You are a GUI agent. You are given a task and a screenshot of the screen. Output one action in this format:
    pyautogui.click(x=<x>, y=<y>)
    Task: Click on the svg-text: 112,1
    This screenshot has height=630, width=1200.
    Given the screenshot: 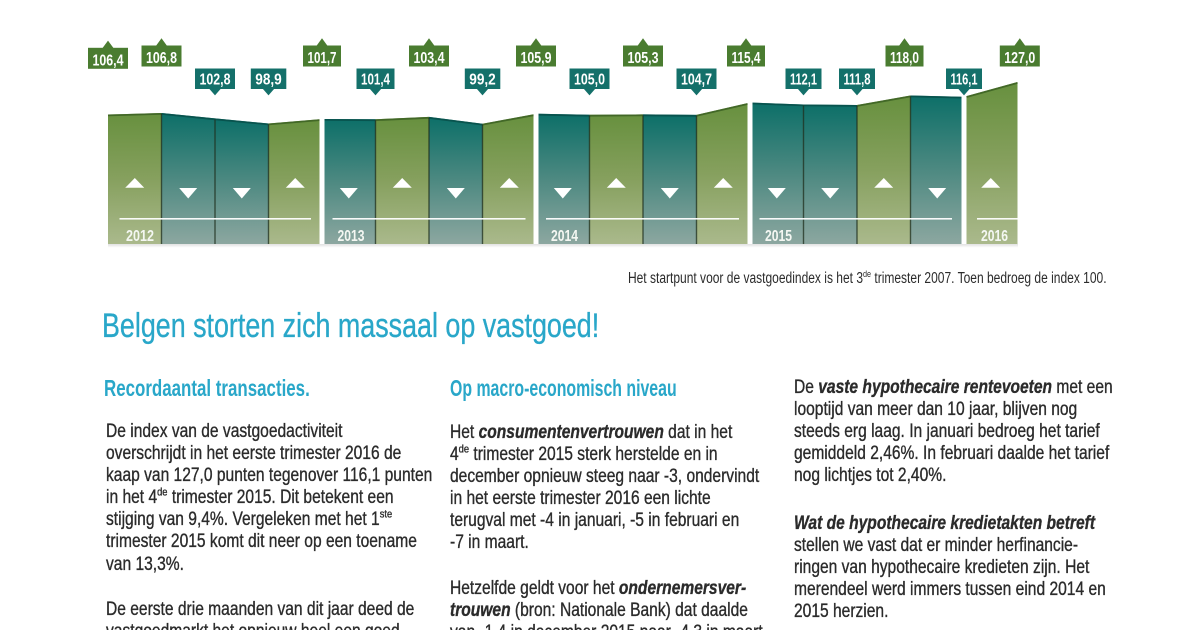 What is the action you would take?
    pyautogui.click(x=803, y=80)
    